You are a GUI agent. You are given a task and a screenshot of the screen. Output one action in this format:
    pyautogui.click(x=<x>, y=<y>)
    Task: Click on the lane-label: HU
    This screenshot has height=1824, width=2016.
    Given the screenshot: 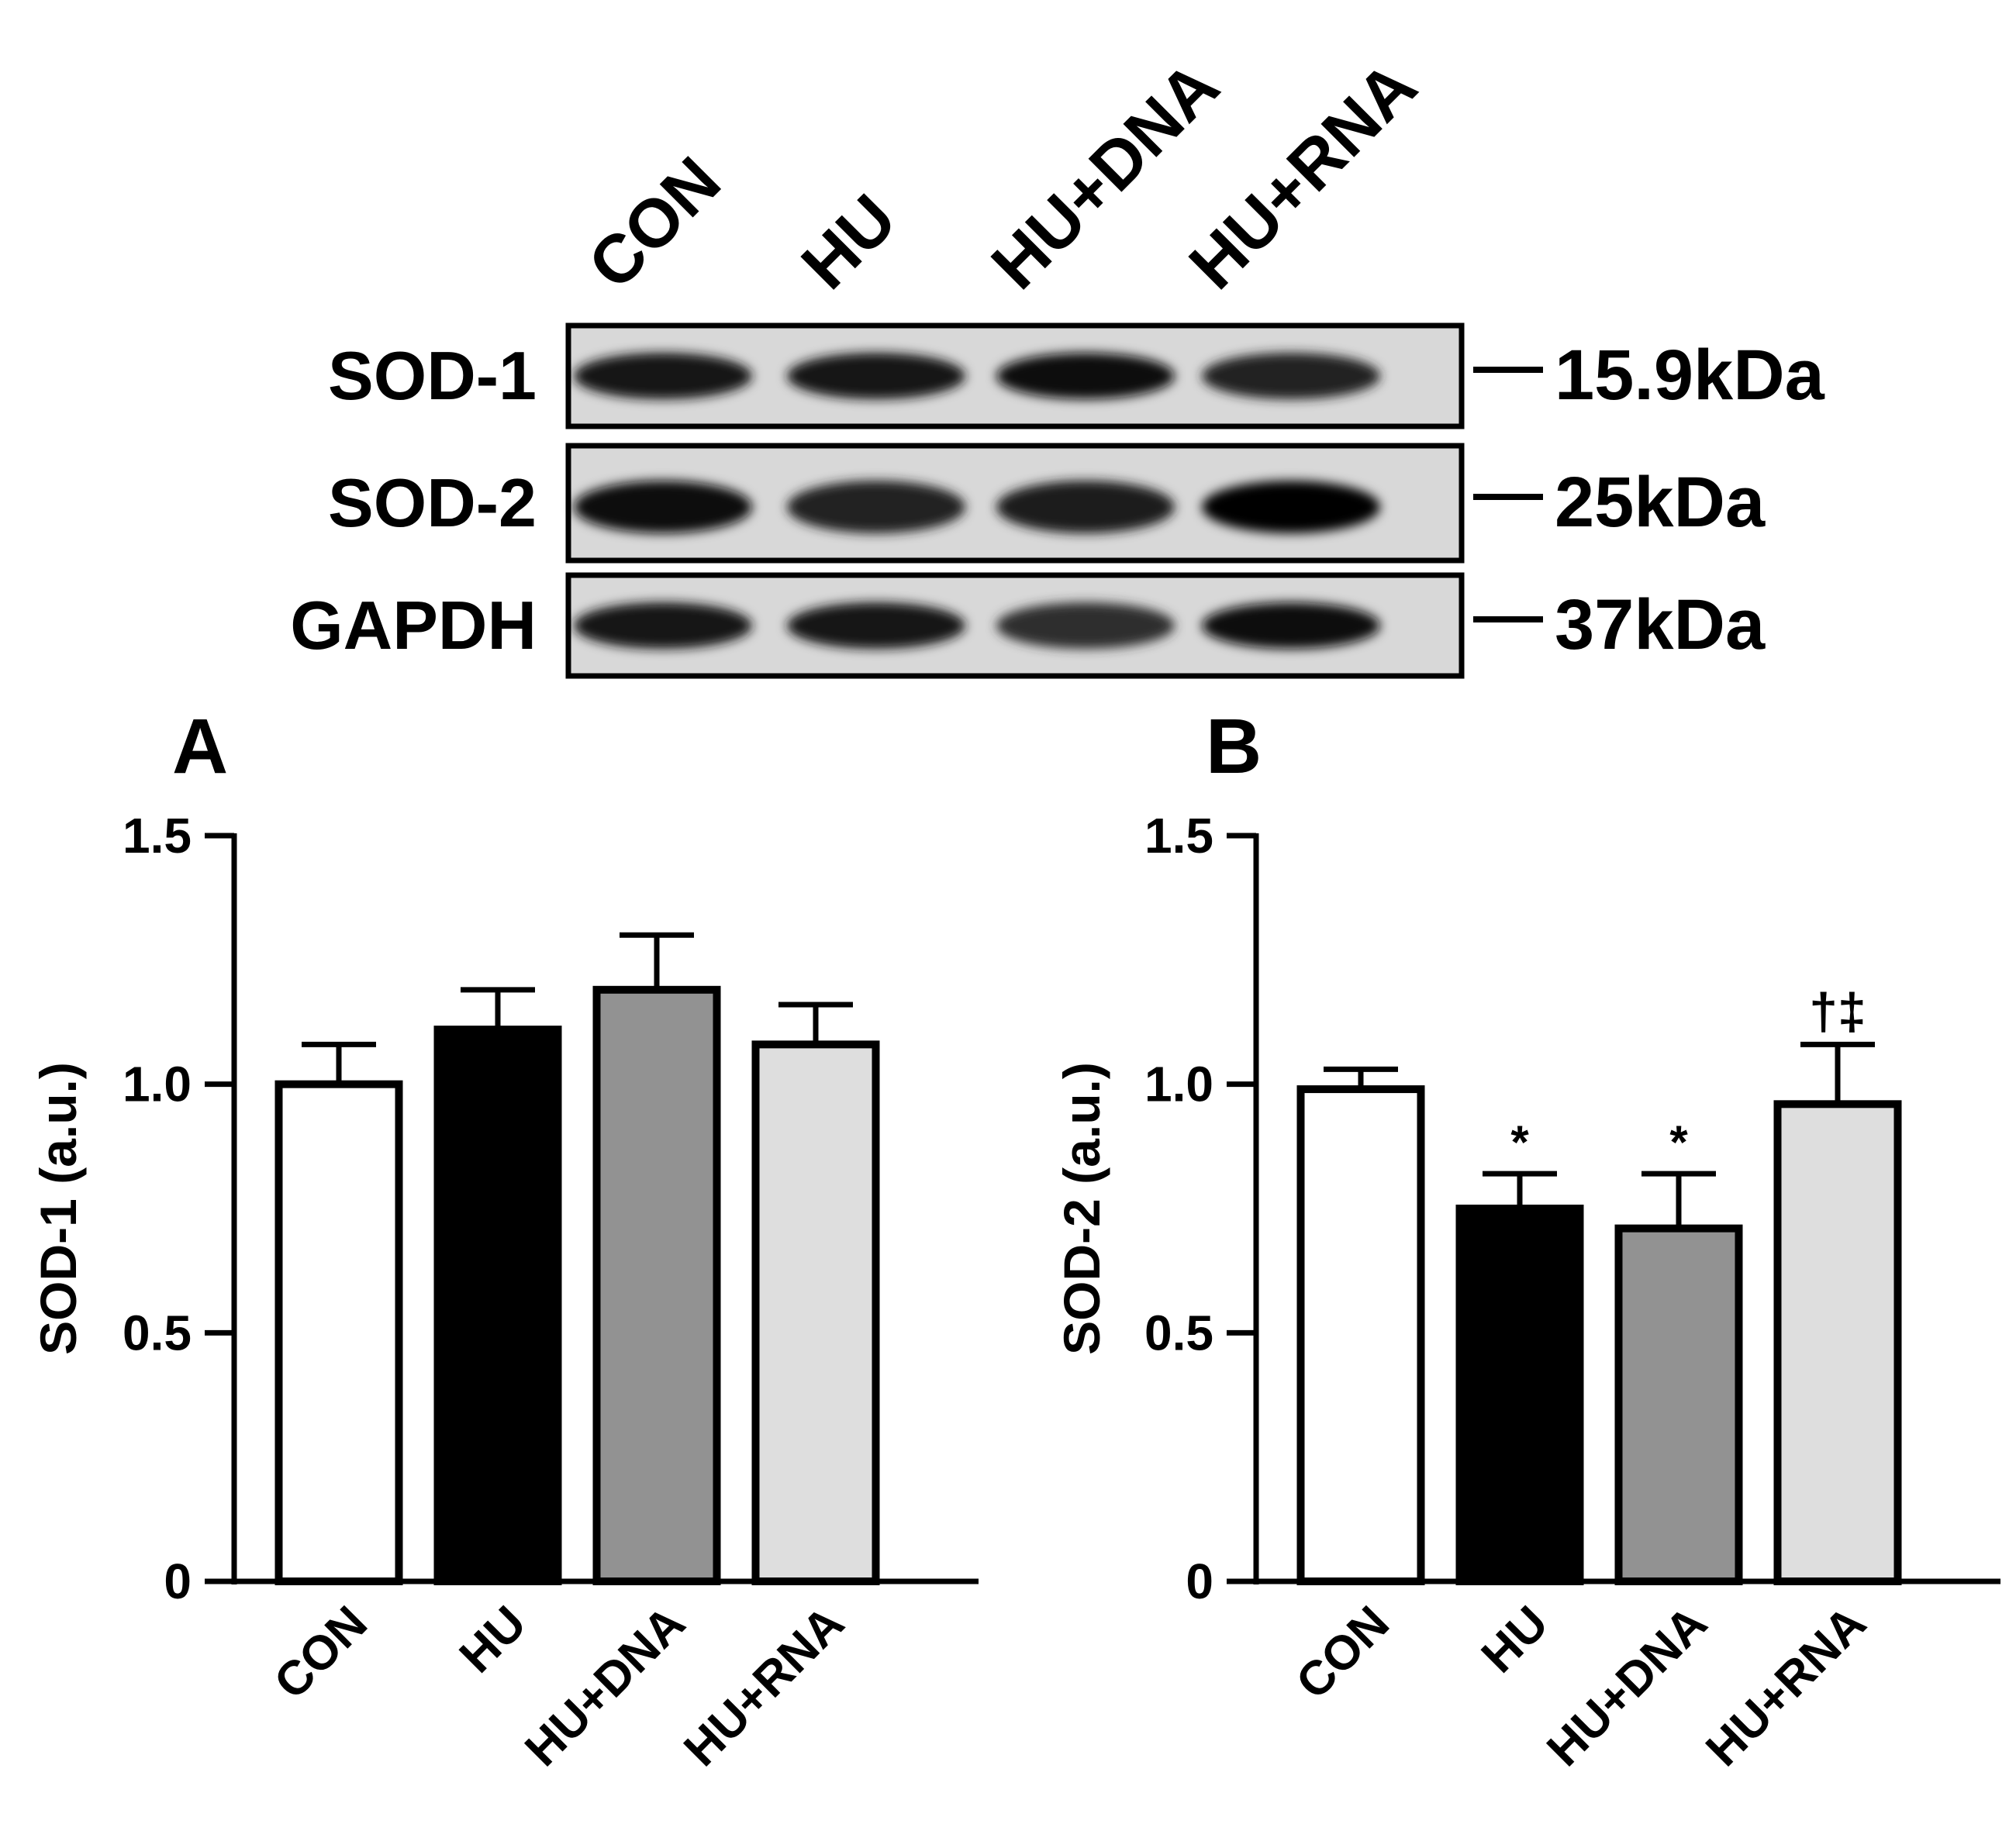 What is the action you would take?
    pyautogui.click(x=848, y=242)
    